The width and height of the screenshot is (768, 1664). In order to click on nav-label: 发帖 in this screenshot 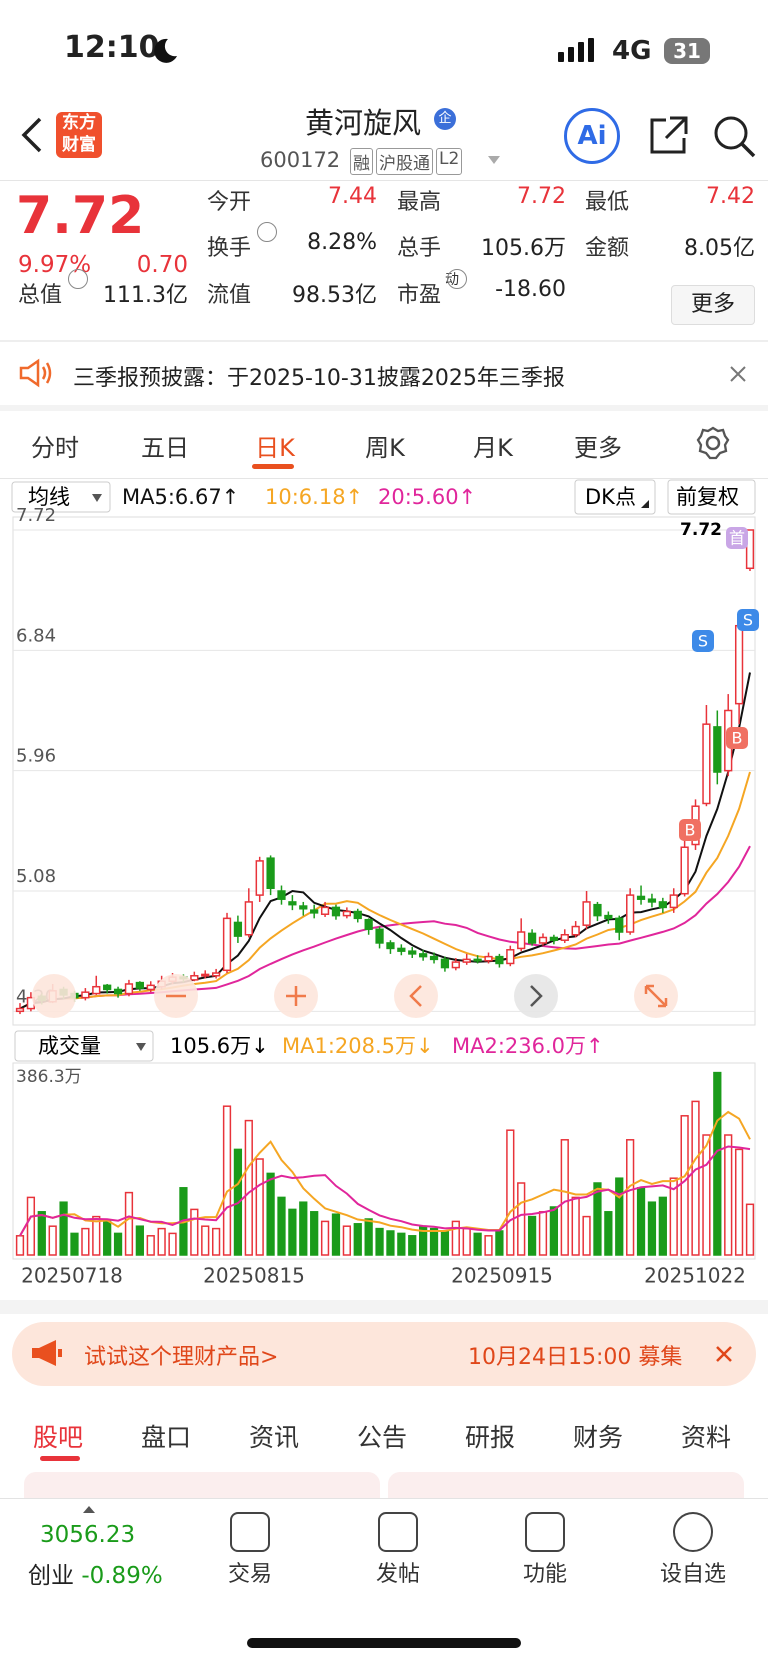, I will do `click(397, 1574)`.